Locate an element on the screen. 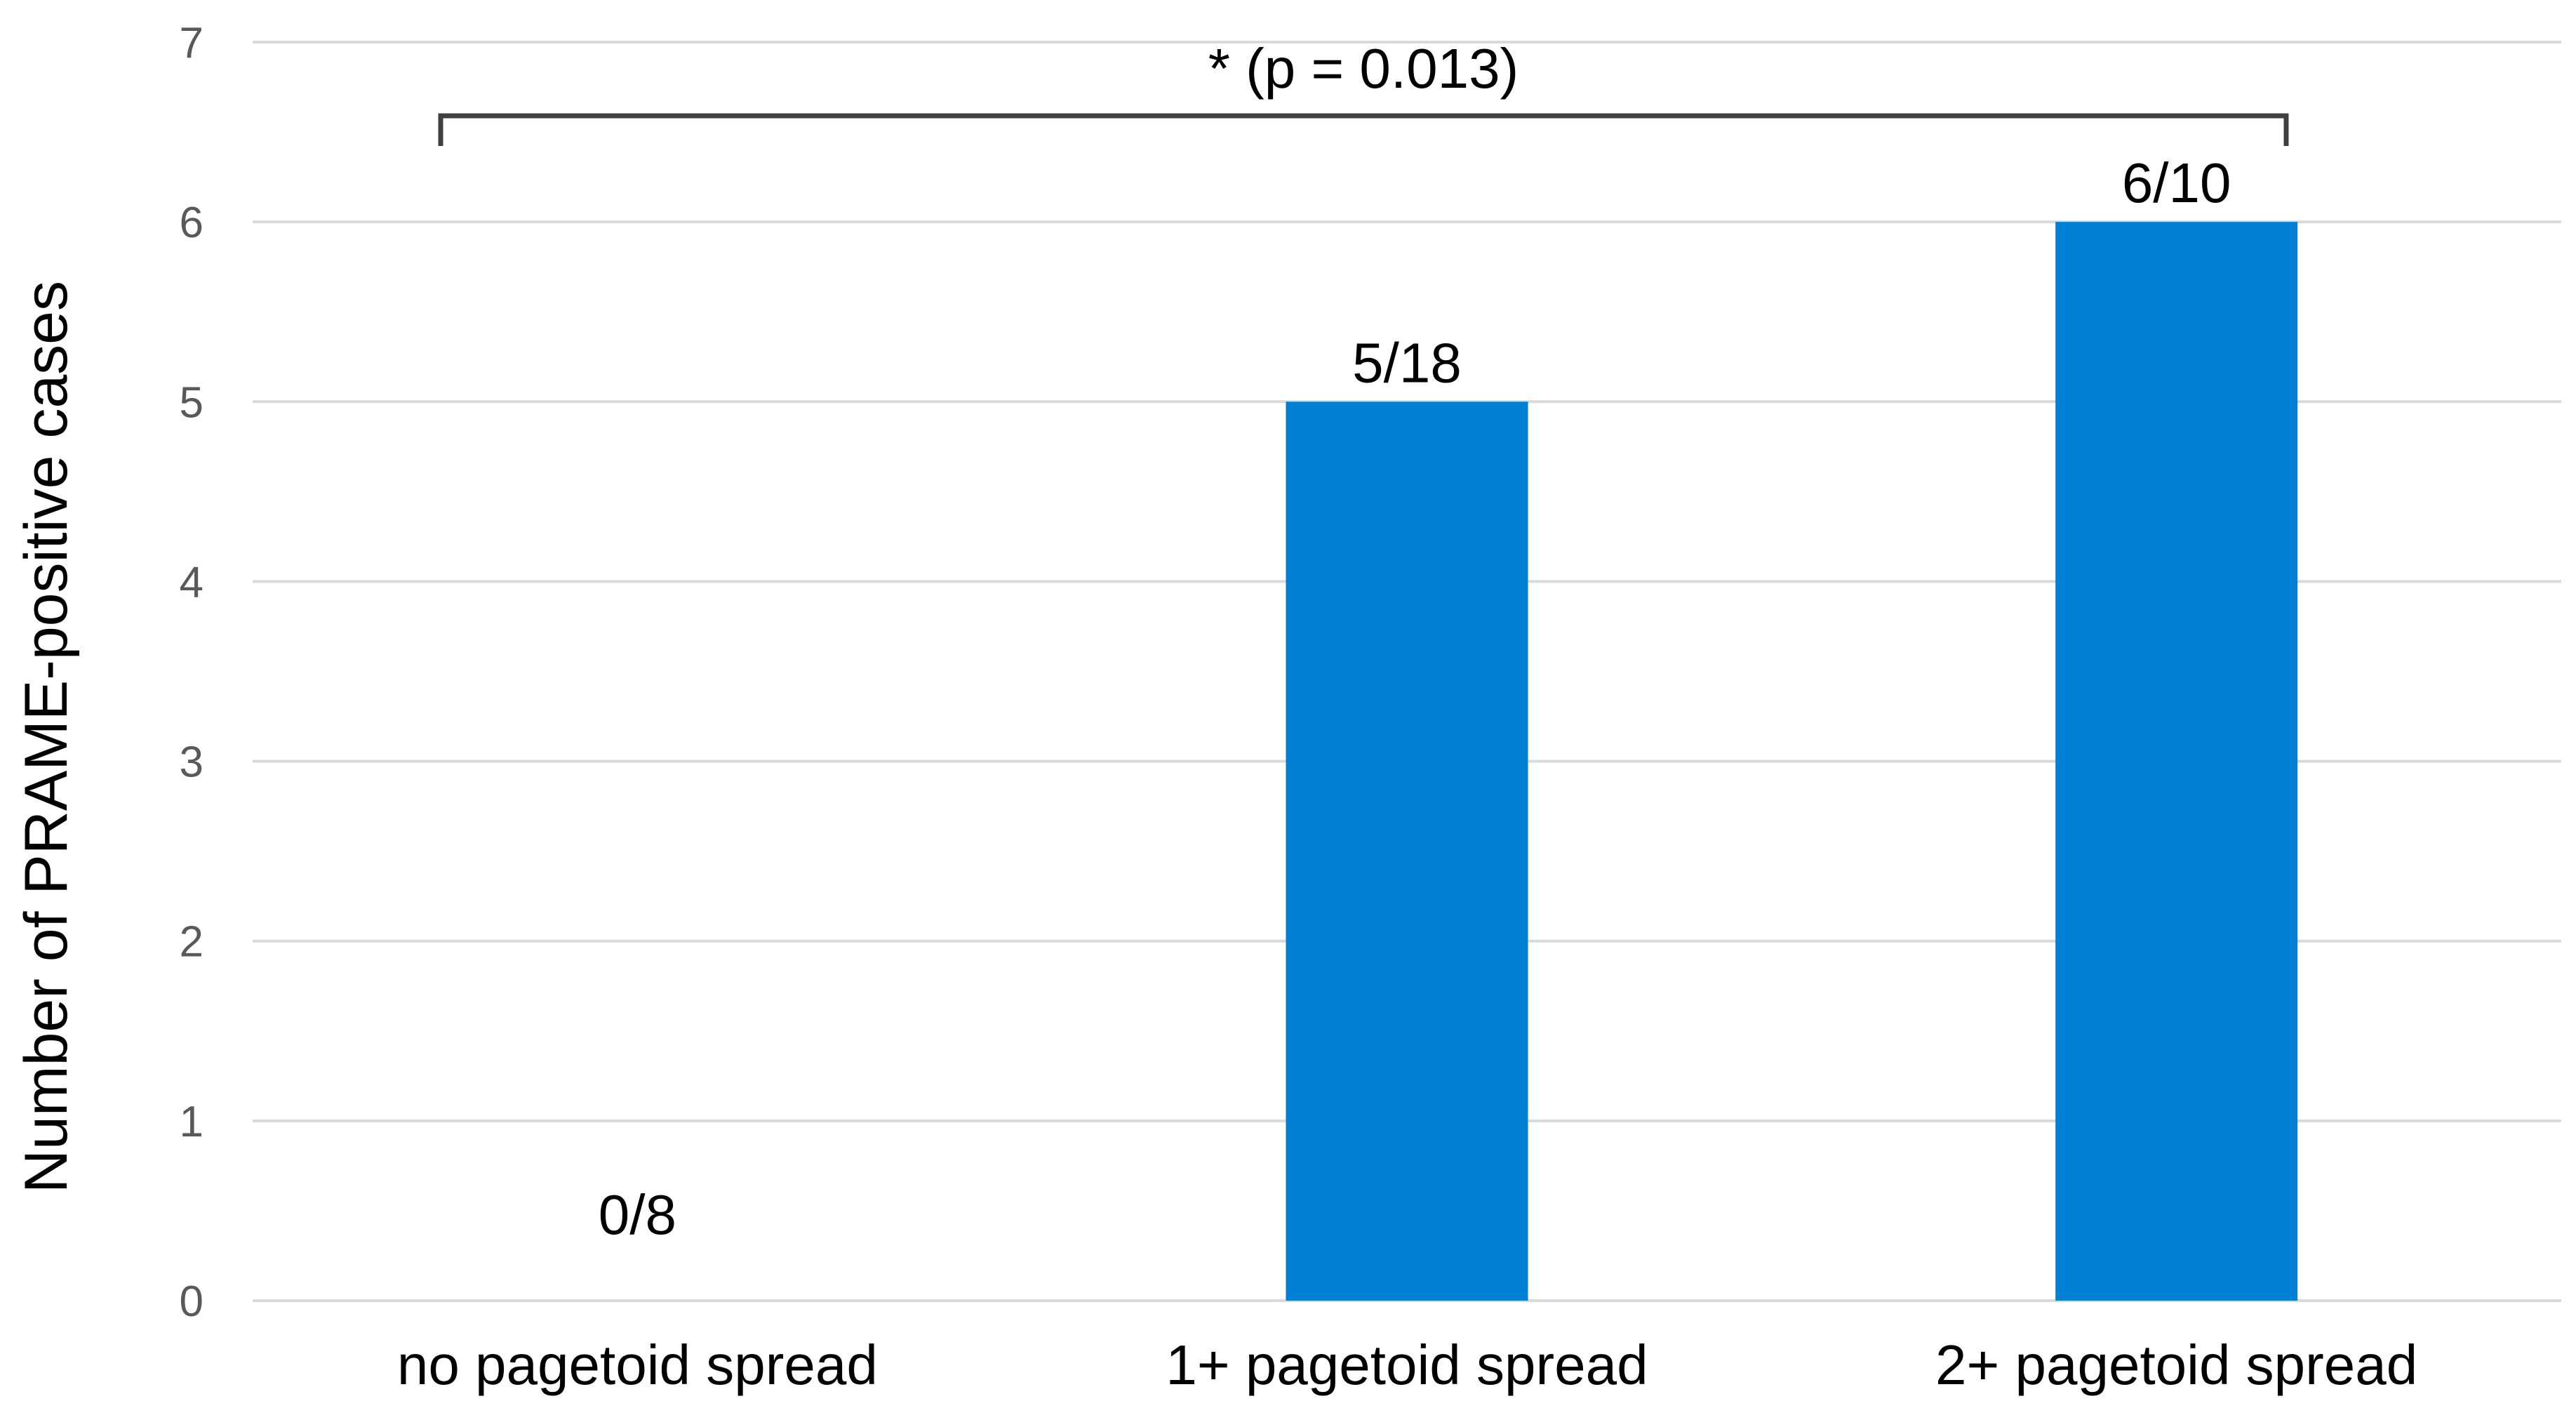  y-axis-ticks: 0 1 2 3 4 5 6 7 is located at coordinates (191, 672).